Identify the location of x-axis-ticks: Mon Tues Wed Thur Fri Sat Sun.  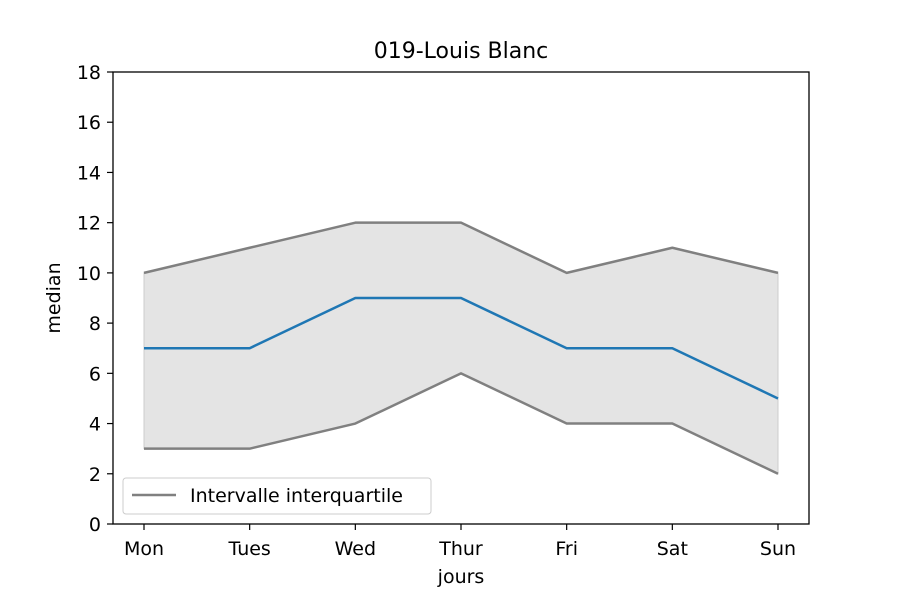
(460, 542).